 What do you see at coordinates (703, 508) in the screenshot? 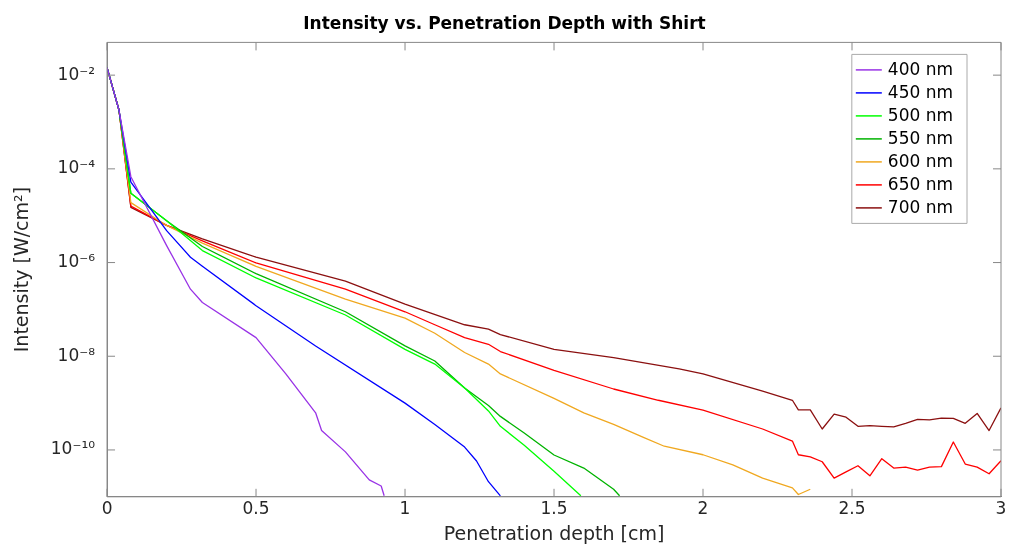
I see `x-tick-label: 2` at bounding box center [703, 508].